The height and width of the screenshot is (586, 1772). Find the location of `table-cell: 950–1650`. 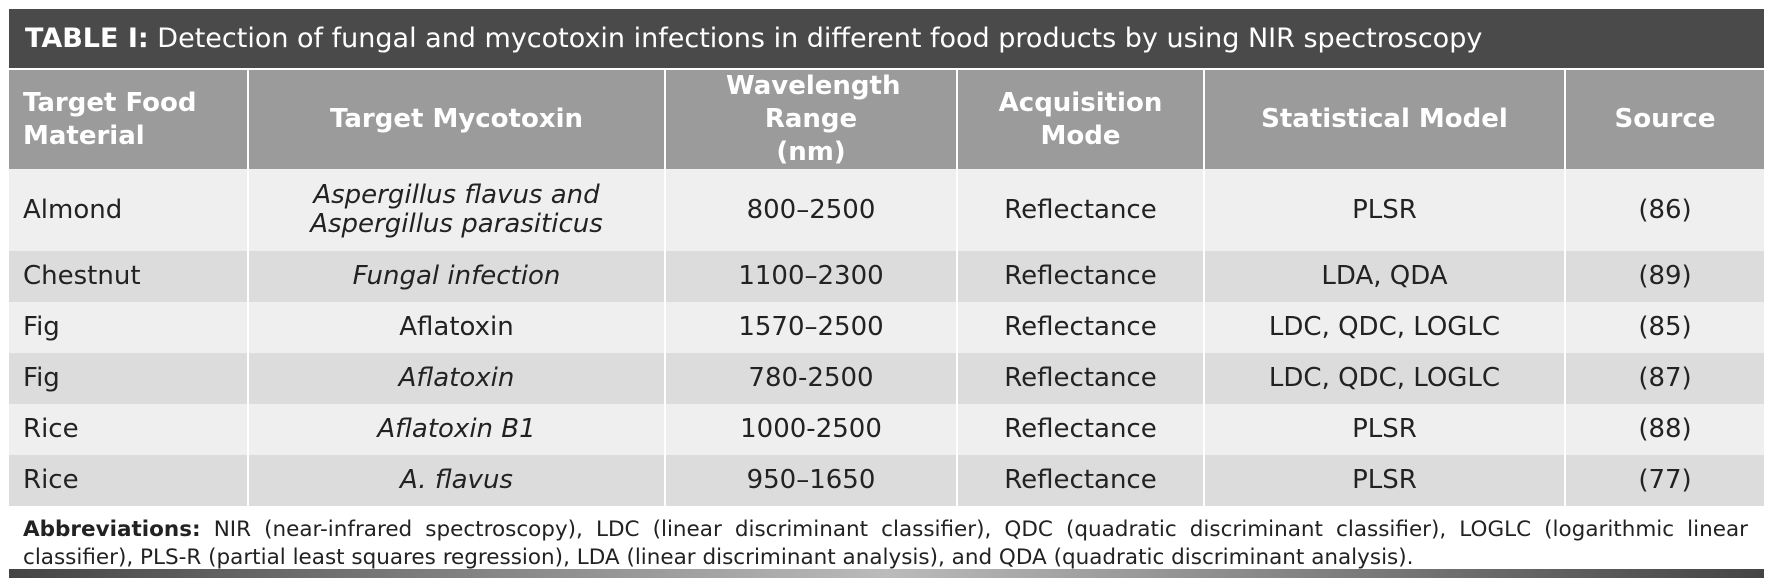

table-cell: 950–1650 is located at coordinates (811, 480).